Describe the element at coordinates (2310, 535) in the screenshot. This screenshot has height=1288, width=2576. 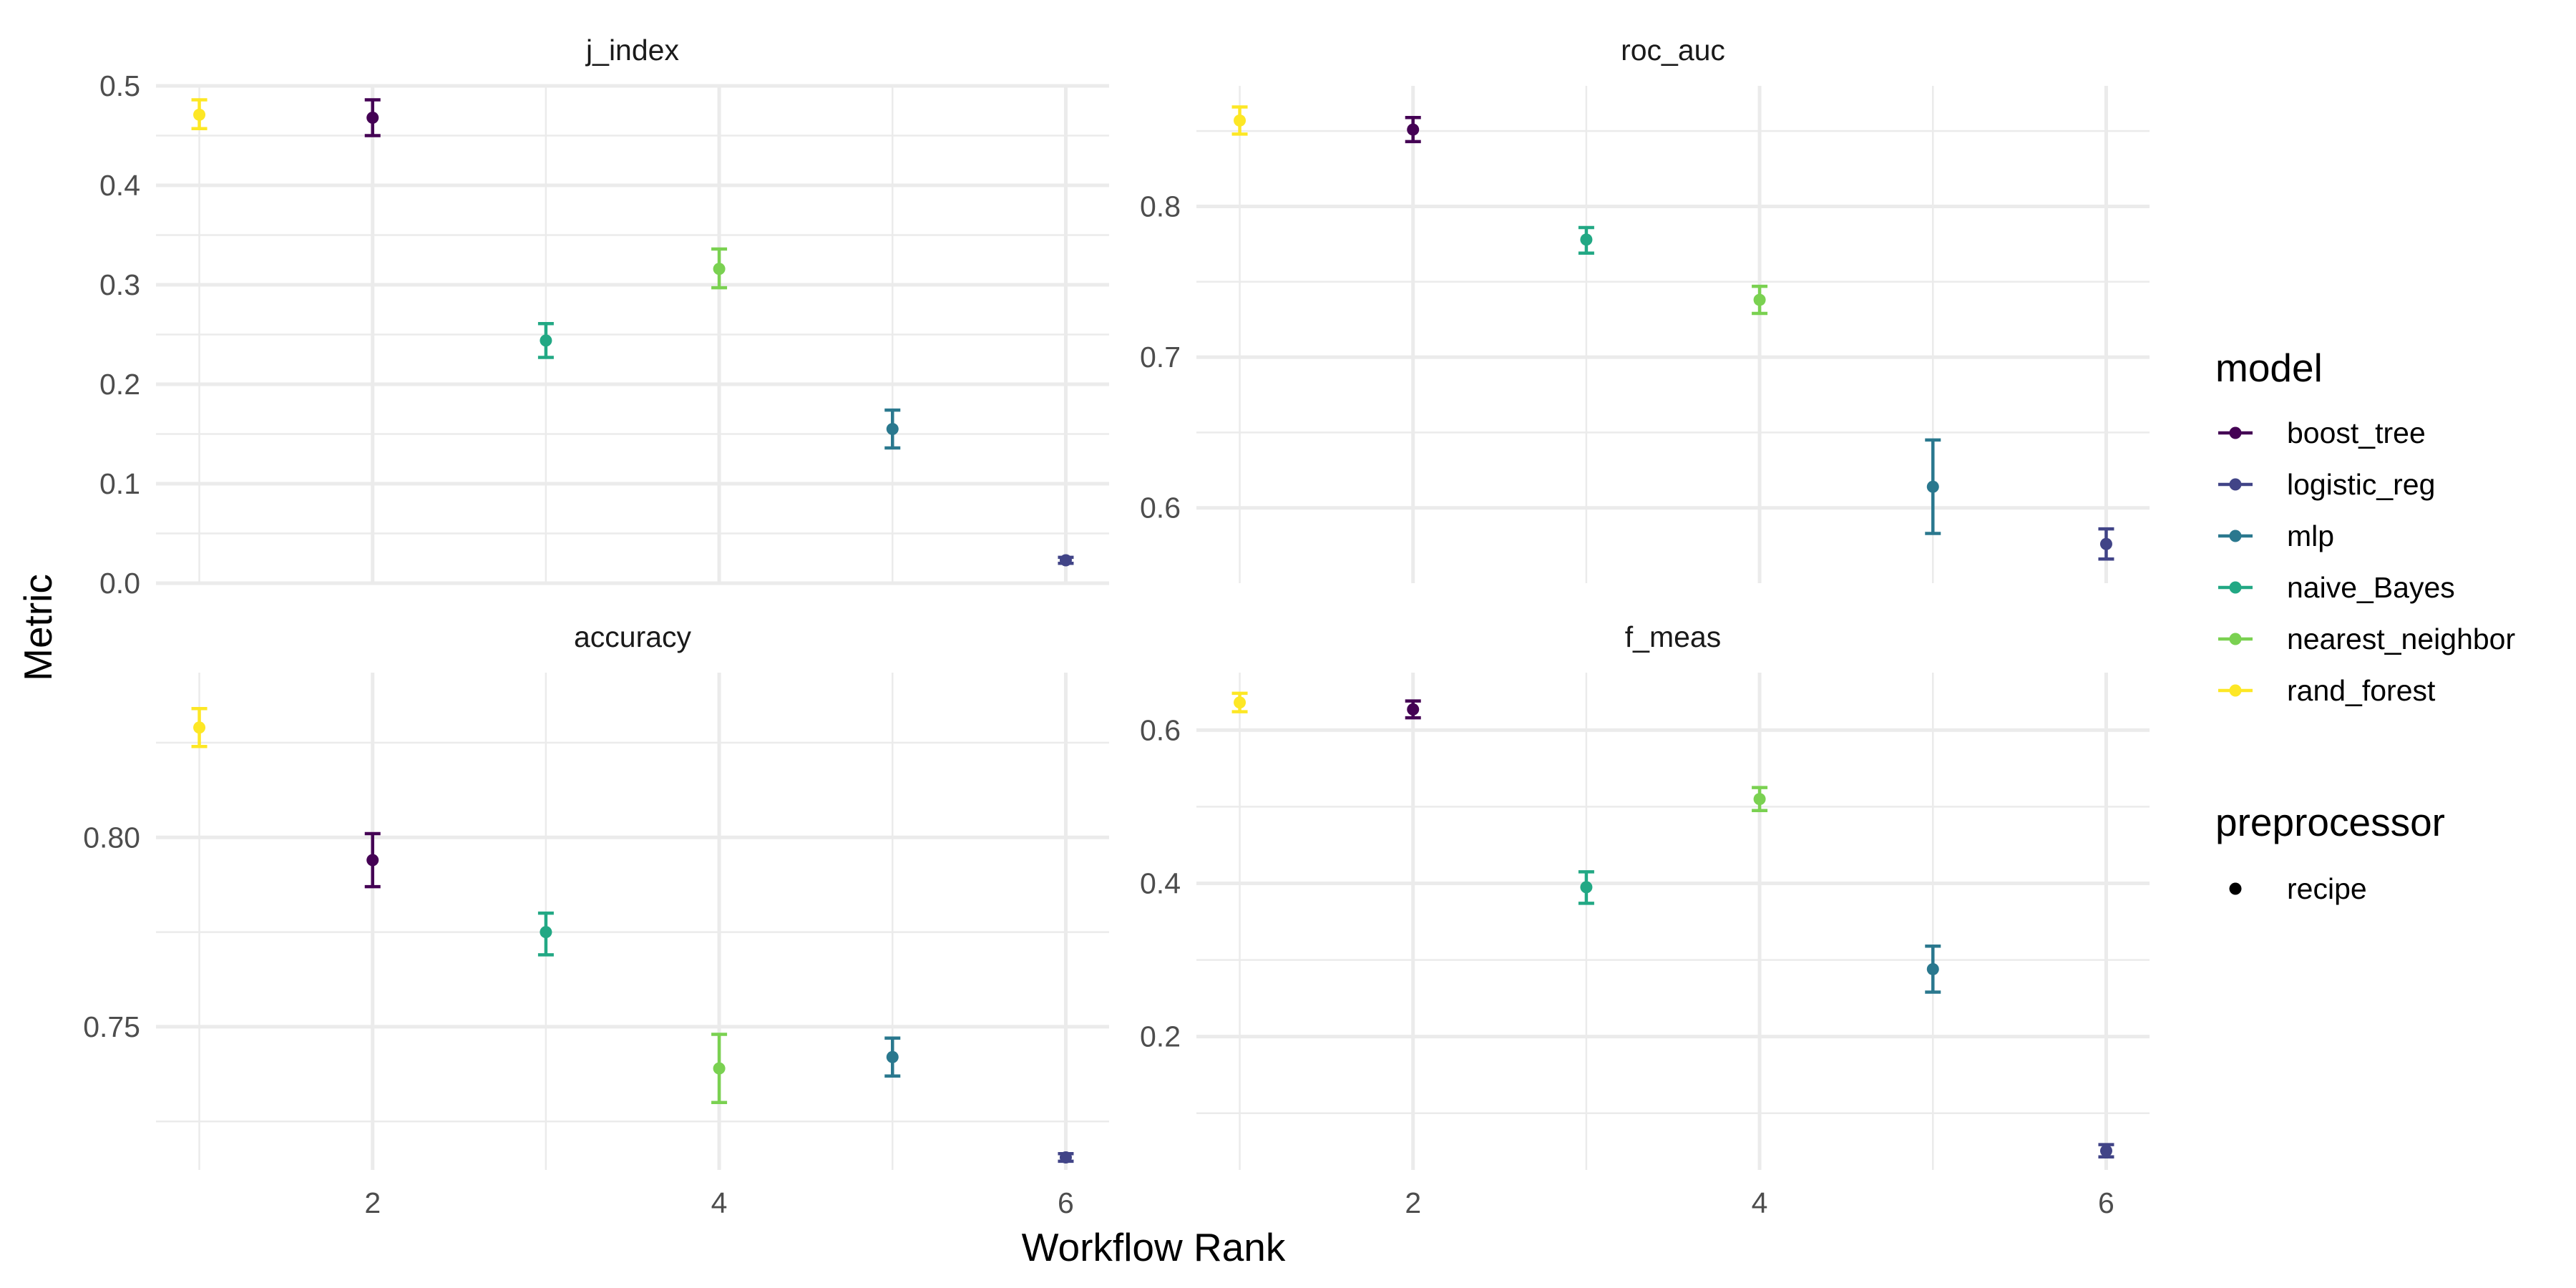
I see `legend-label: mlp` at that location.